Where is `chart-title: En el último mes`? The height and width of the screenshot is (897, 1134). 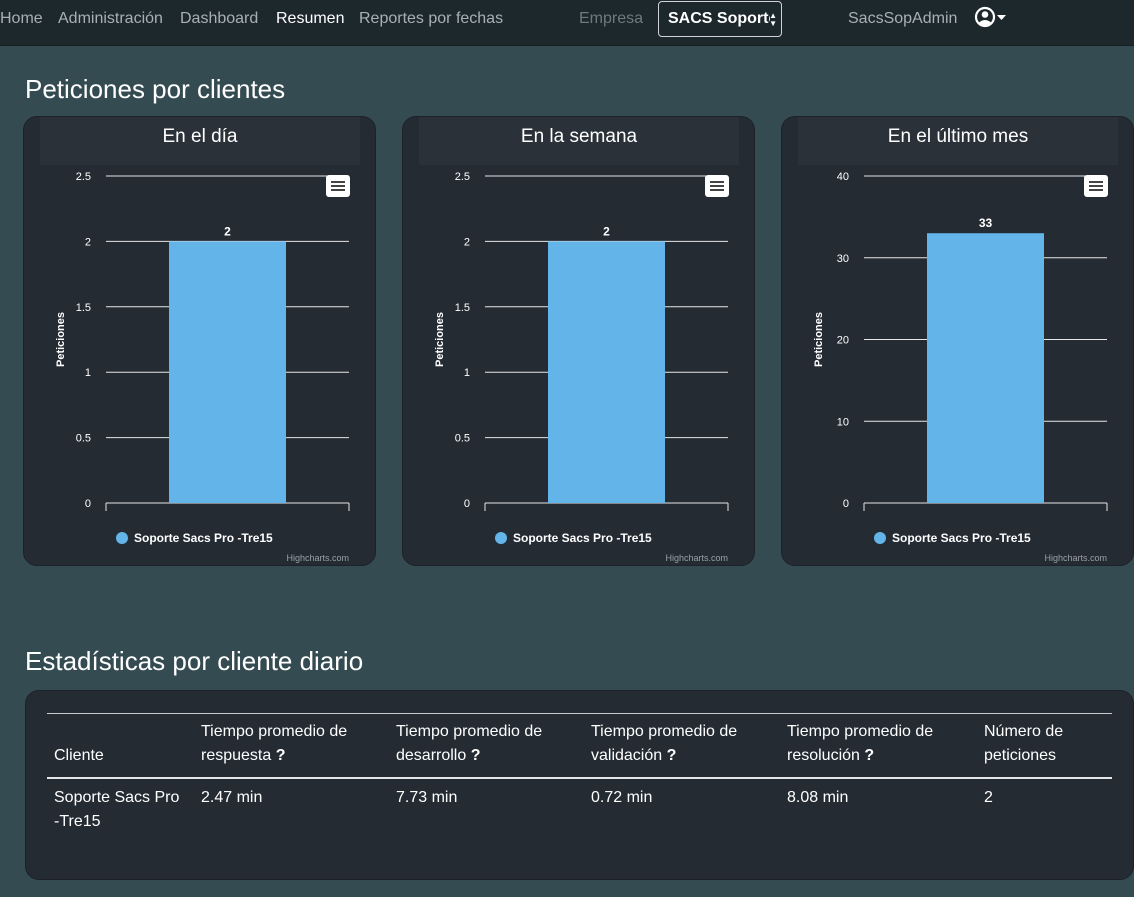 chart-title: En el último mes is located at coordinates (958, 136).